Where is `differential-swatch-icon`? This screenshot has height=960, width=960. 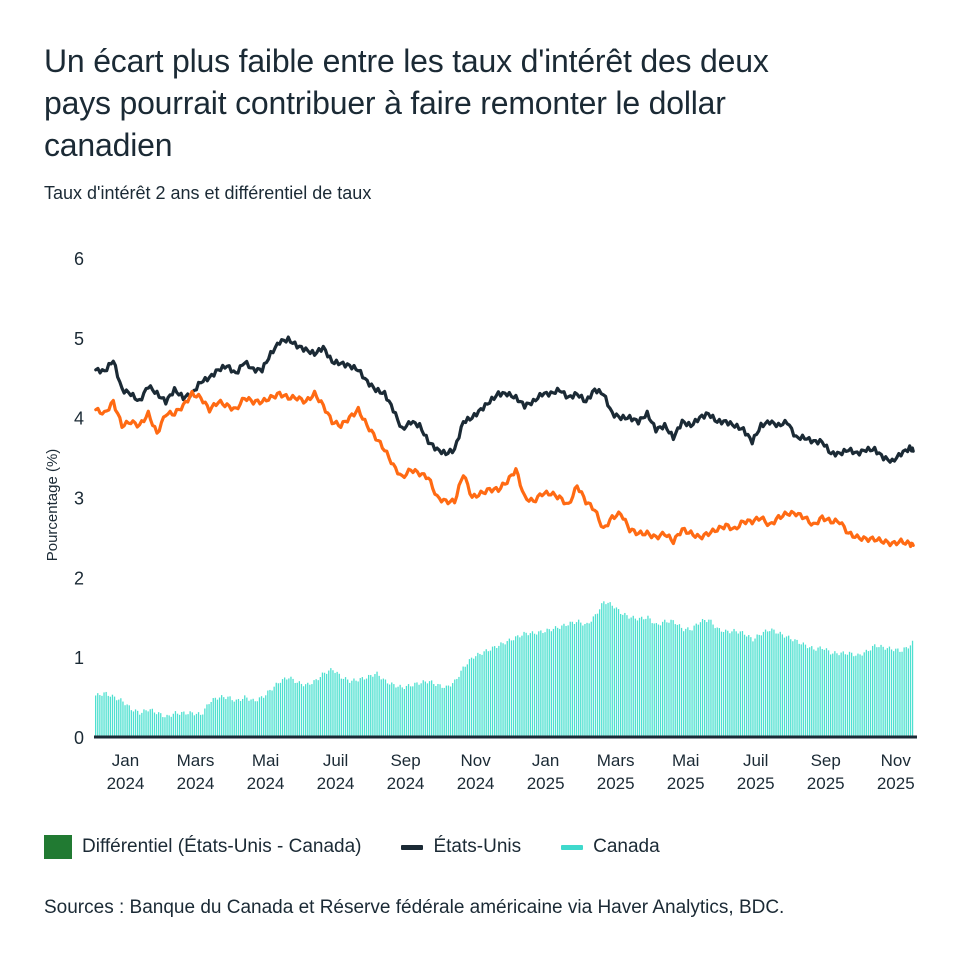
differential-swatch-icon is located at coordinates (58, 847).